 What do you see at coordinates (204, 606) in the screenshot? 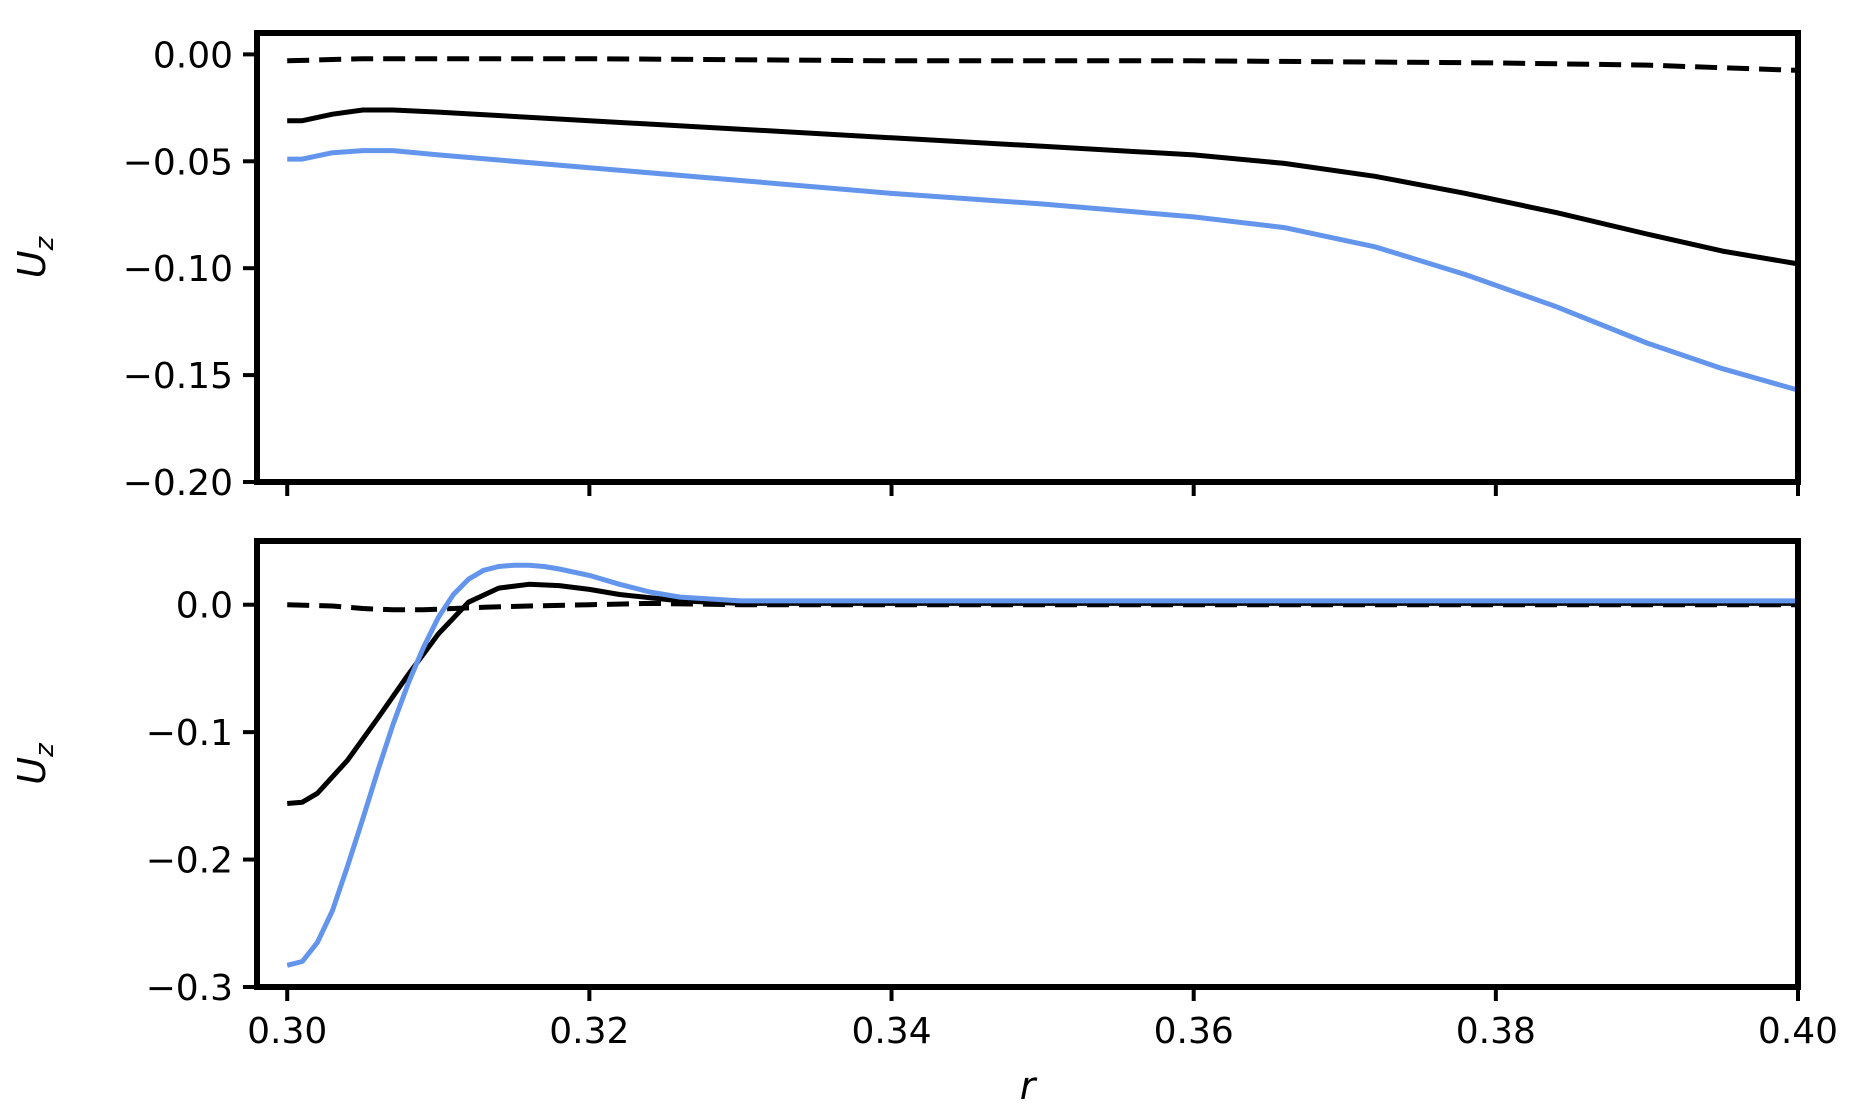
I see `y-tick-label: 0.0` at bounding box center [204, 606].